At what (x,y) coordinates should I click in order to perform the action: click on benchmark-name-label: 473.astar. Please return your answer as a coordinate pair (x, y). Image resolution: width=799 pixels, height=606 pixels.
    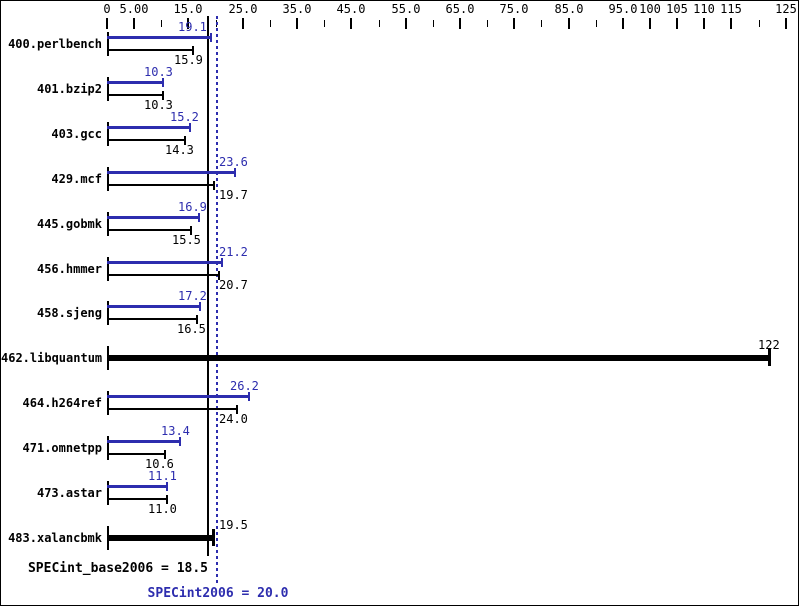
    Looking at the image, I should click on (69, 493).